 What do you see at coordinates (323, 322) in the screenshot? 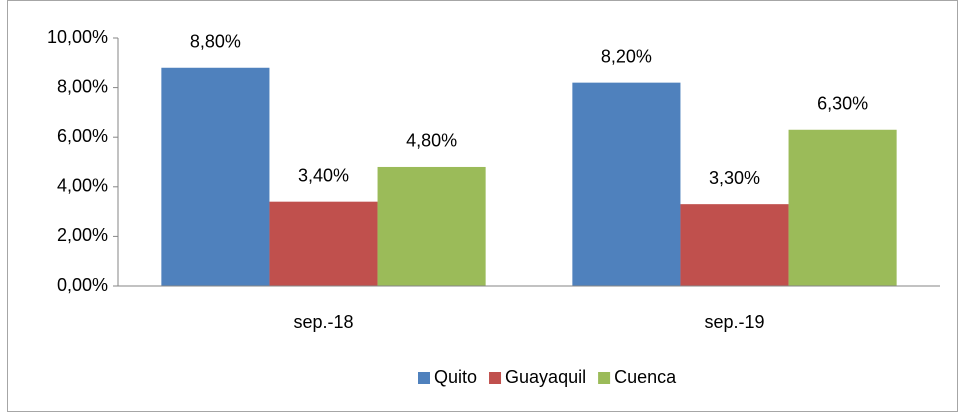
I see `x-tick-label: sep.-18` at bounding box center [323, 322].